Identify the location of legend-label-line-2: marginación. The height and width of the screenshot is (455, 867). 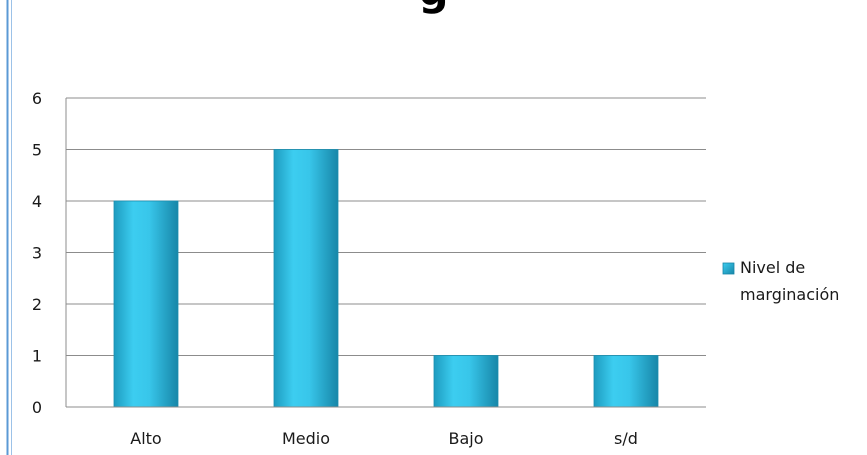
(789, 294).